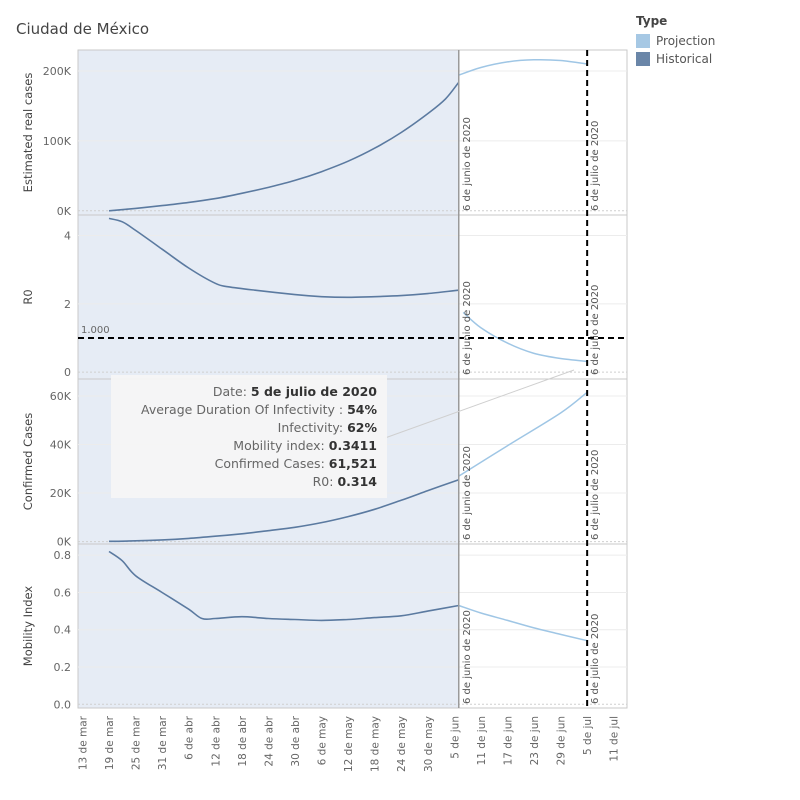 The image size is (800, 800). I want to click on legend-item-projection: Projection, so click(675, 41).